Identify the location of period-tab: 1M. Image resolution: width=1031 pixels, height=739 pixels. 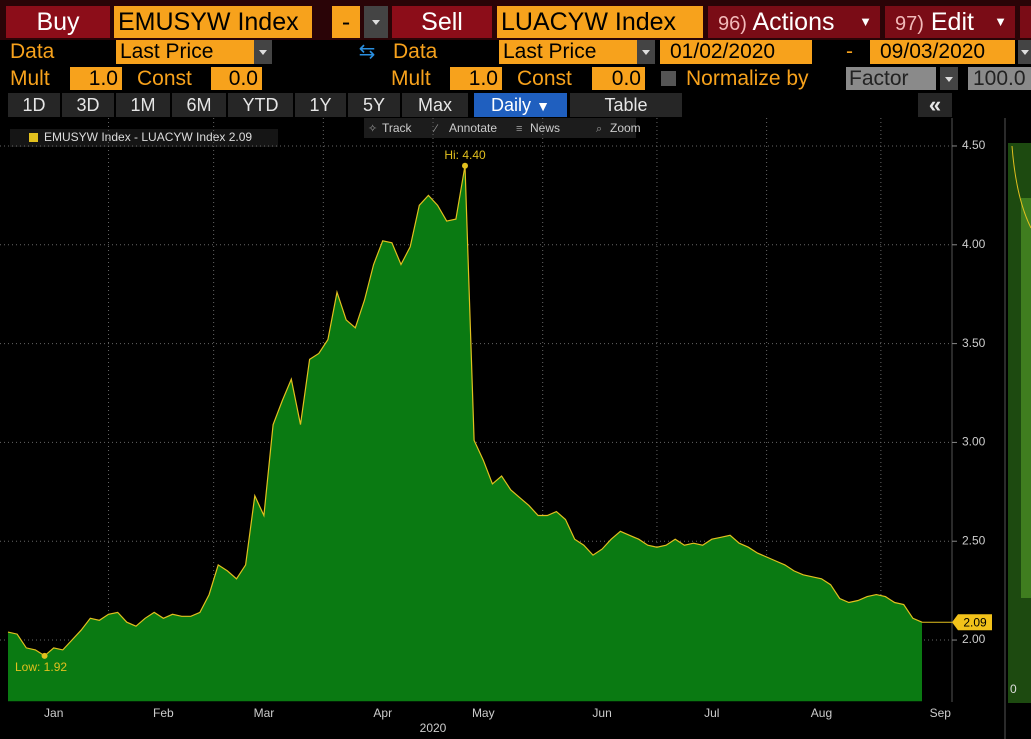
(143, 105).